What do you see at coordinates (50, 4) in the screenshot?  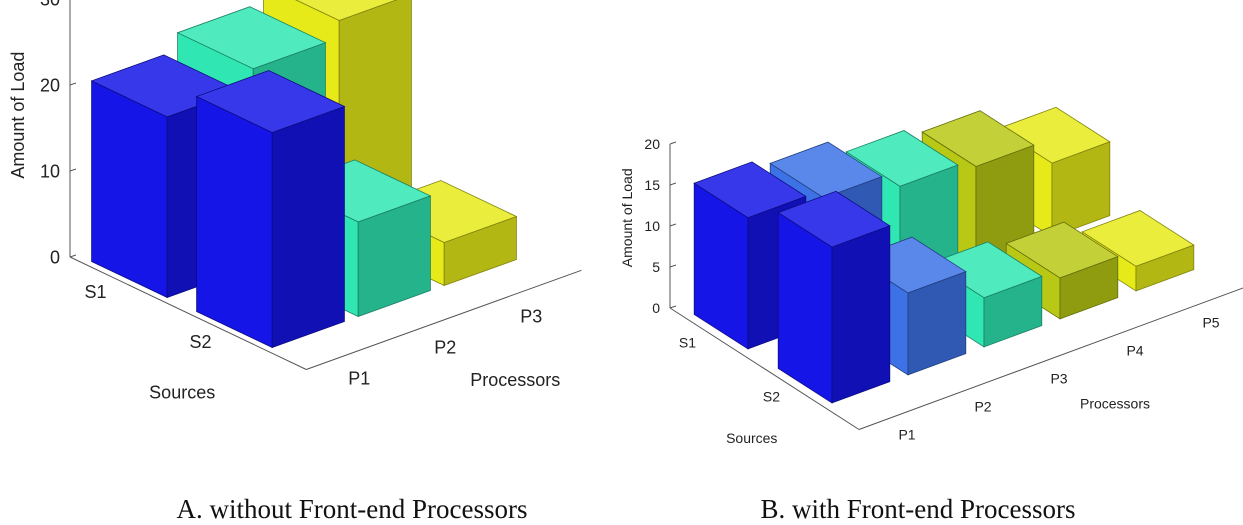 I see `z-tick-label: 30` at bounding box center [50, 4].